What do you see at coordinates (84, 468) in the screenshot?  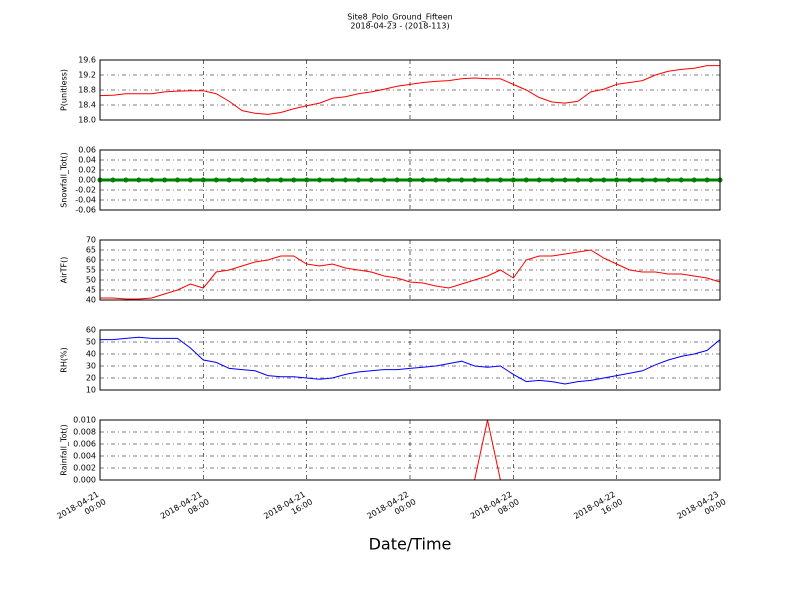 I see `y-tick-label: 0.002` at bounding box center [84, 468].